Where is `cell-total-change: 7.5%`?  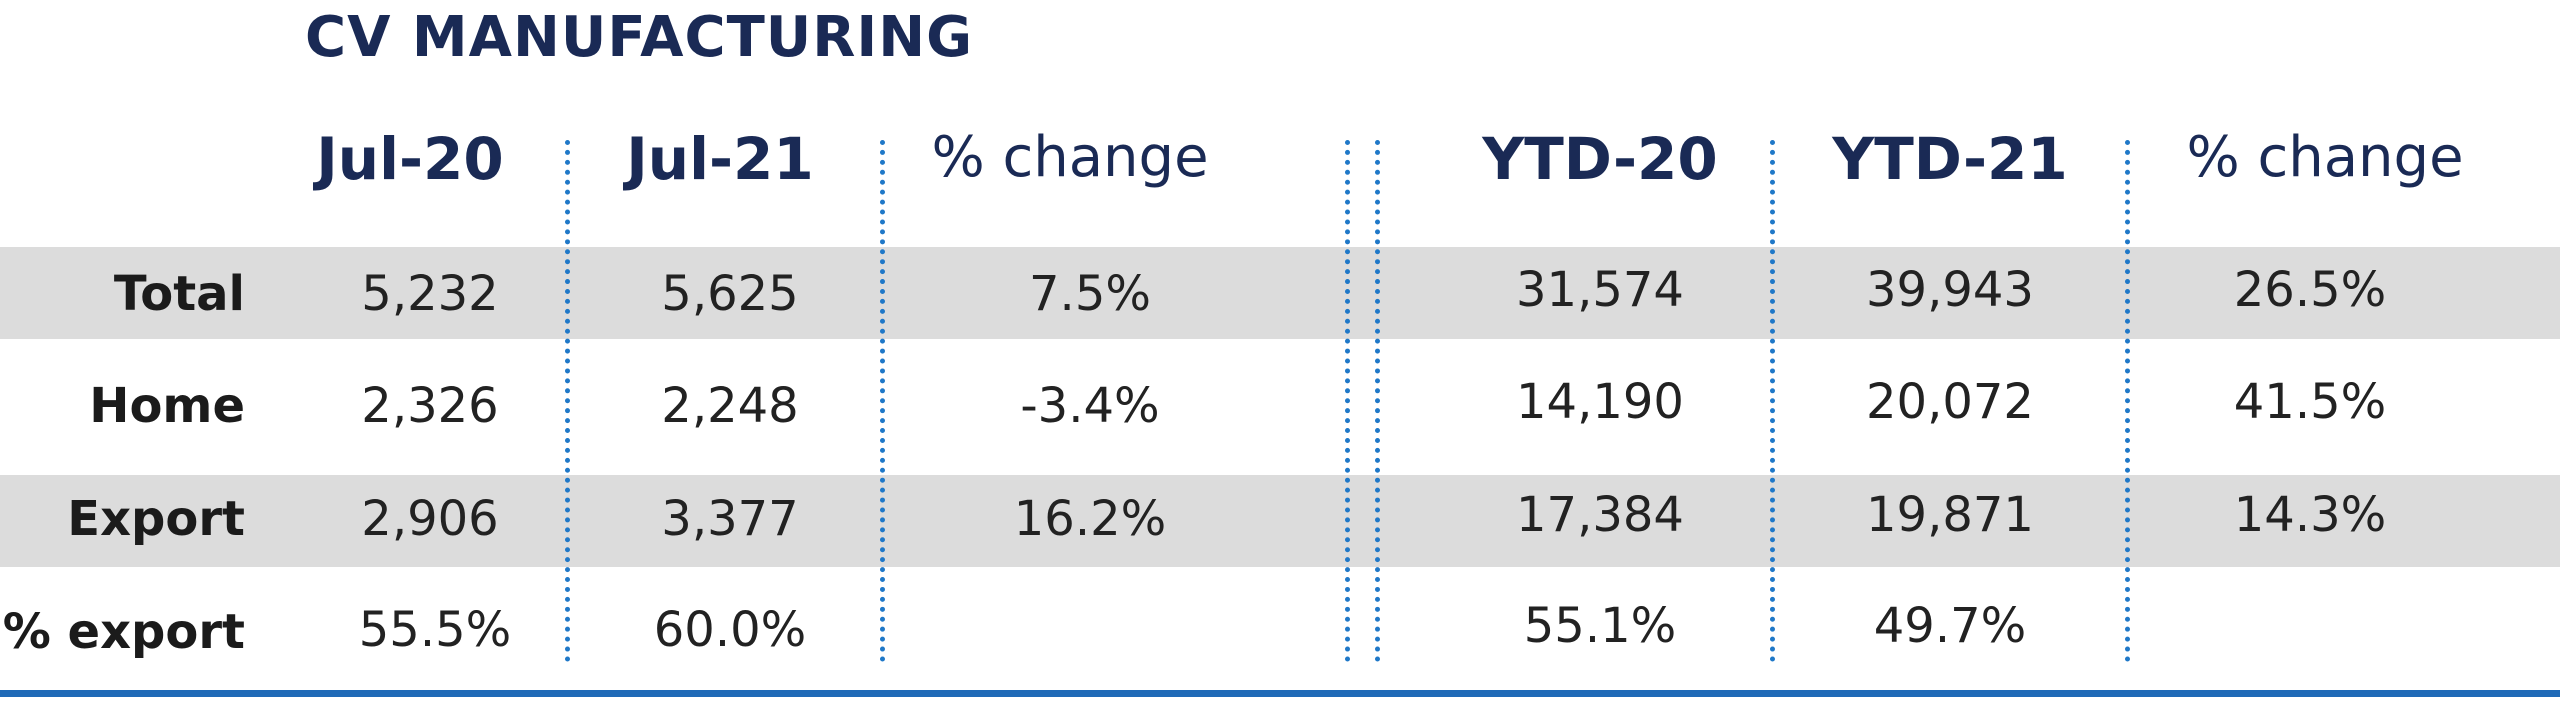 cell-total-change: 7.5% is located at coordinates (1090, 294).